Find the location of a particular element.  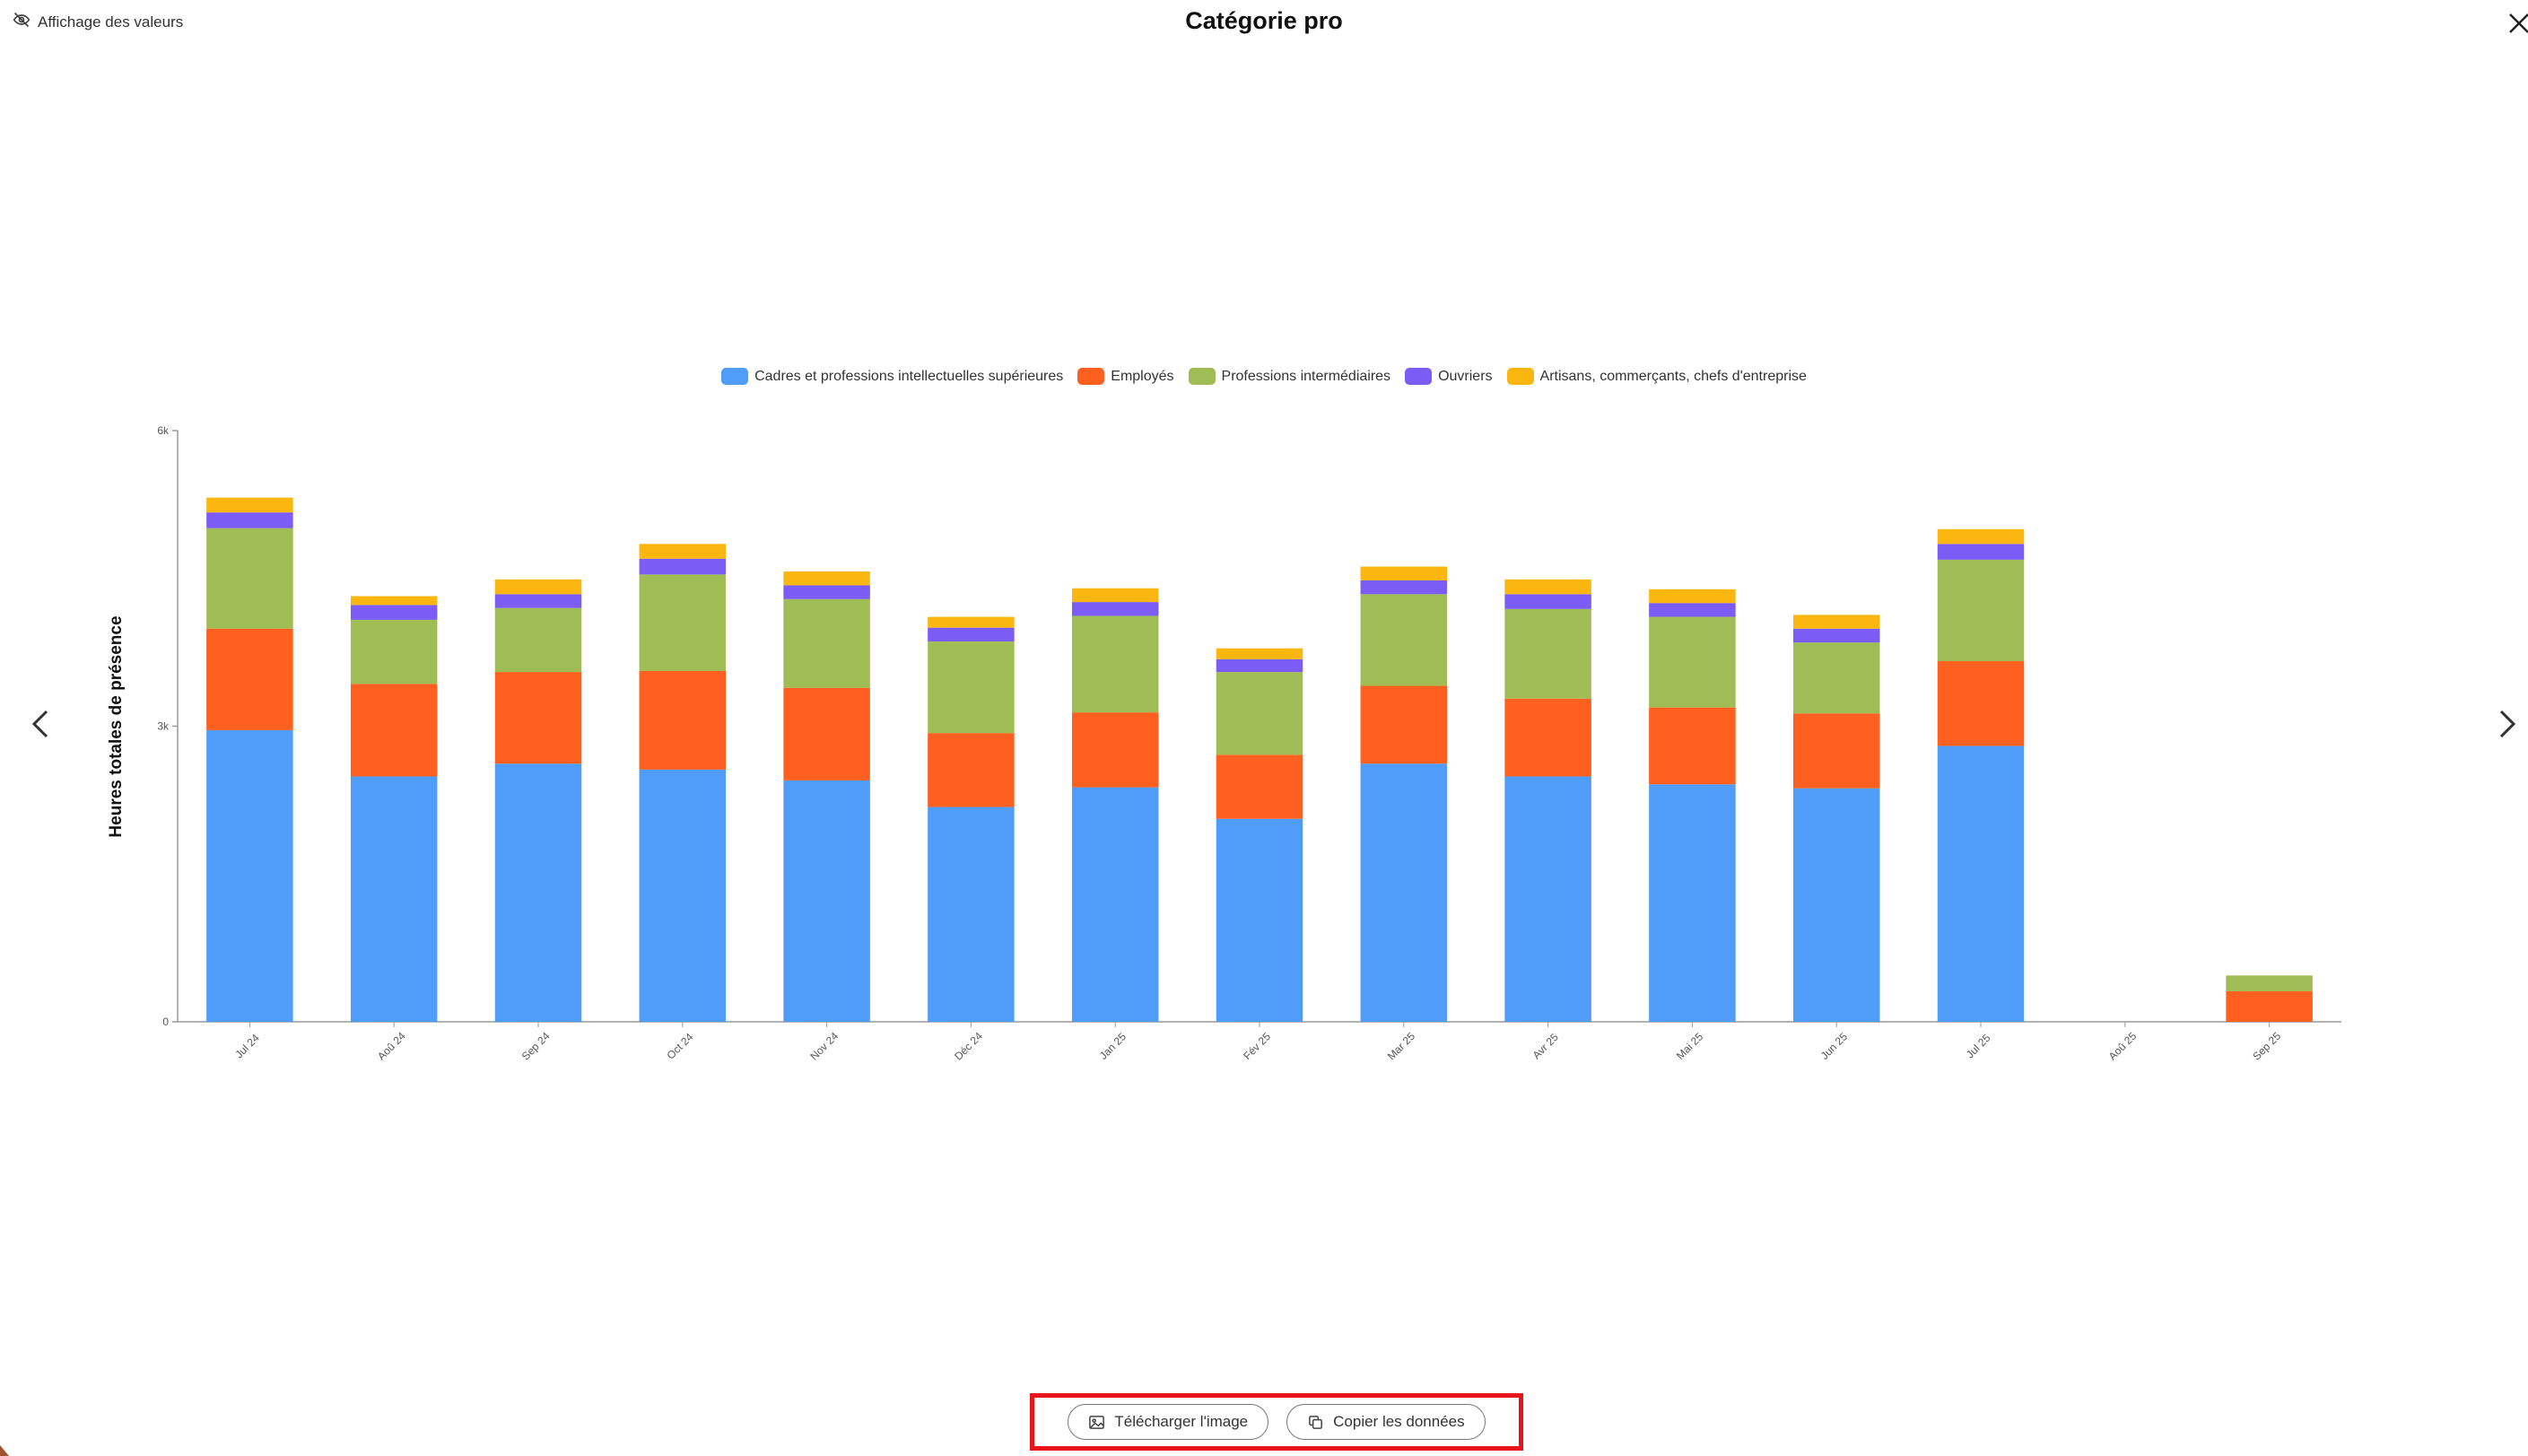

values-toggle: Affichage des valeurs is located at coordinates (98, 22).